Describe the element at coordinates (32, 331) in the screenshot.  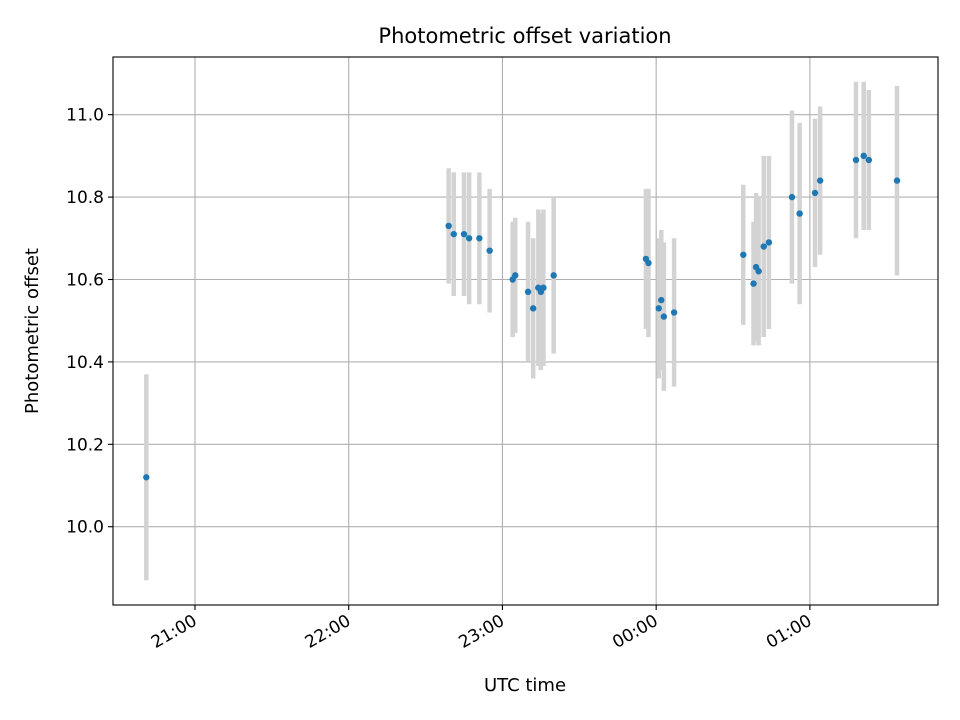
I see `y-axis-label: Photometric offset` at that location.